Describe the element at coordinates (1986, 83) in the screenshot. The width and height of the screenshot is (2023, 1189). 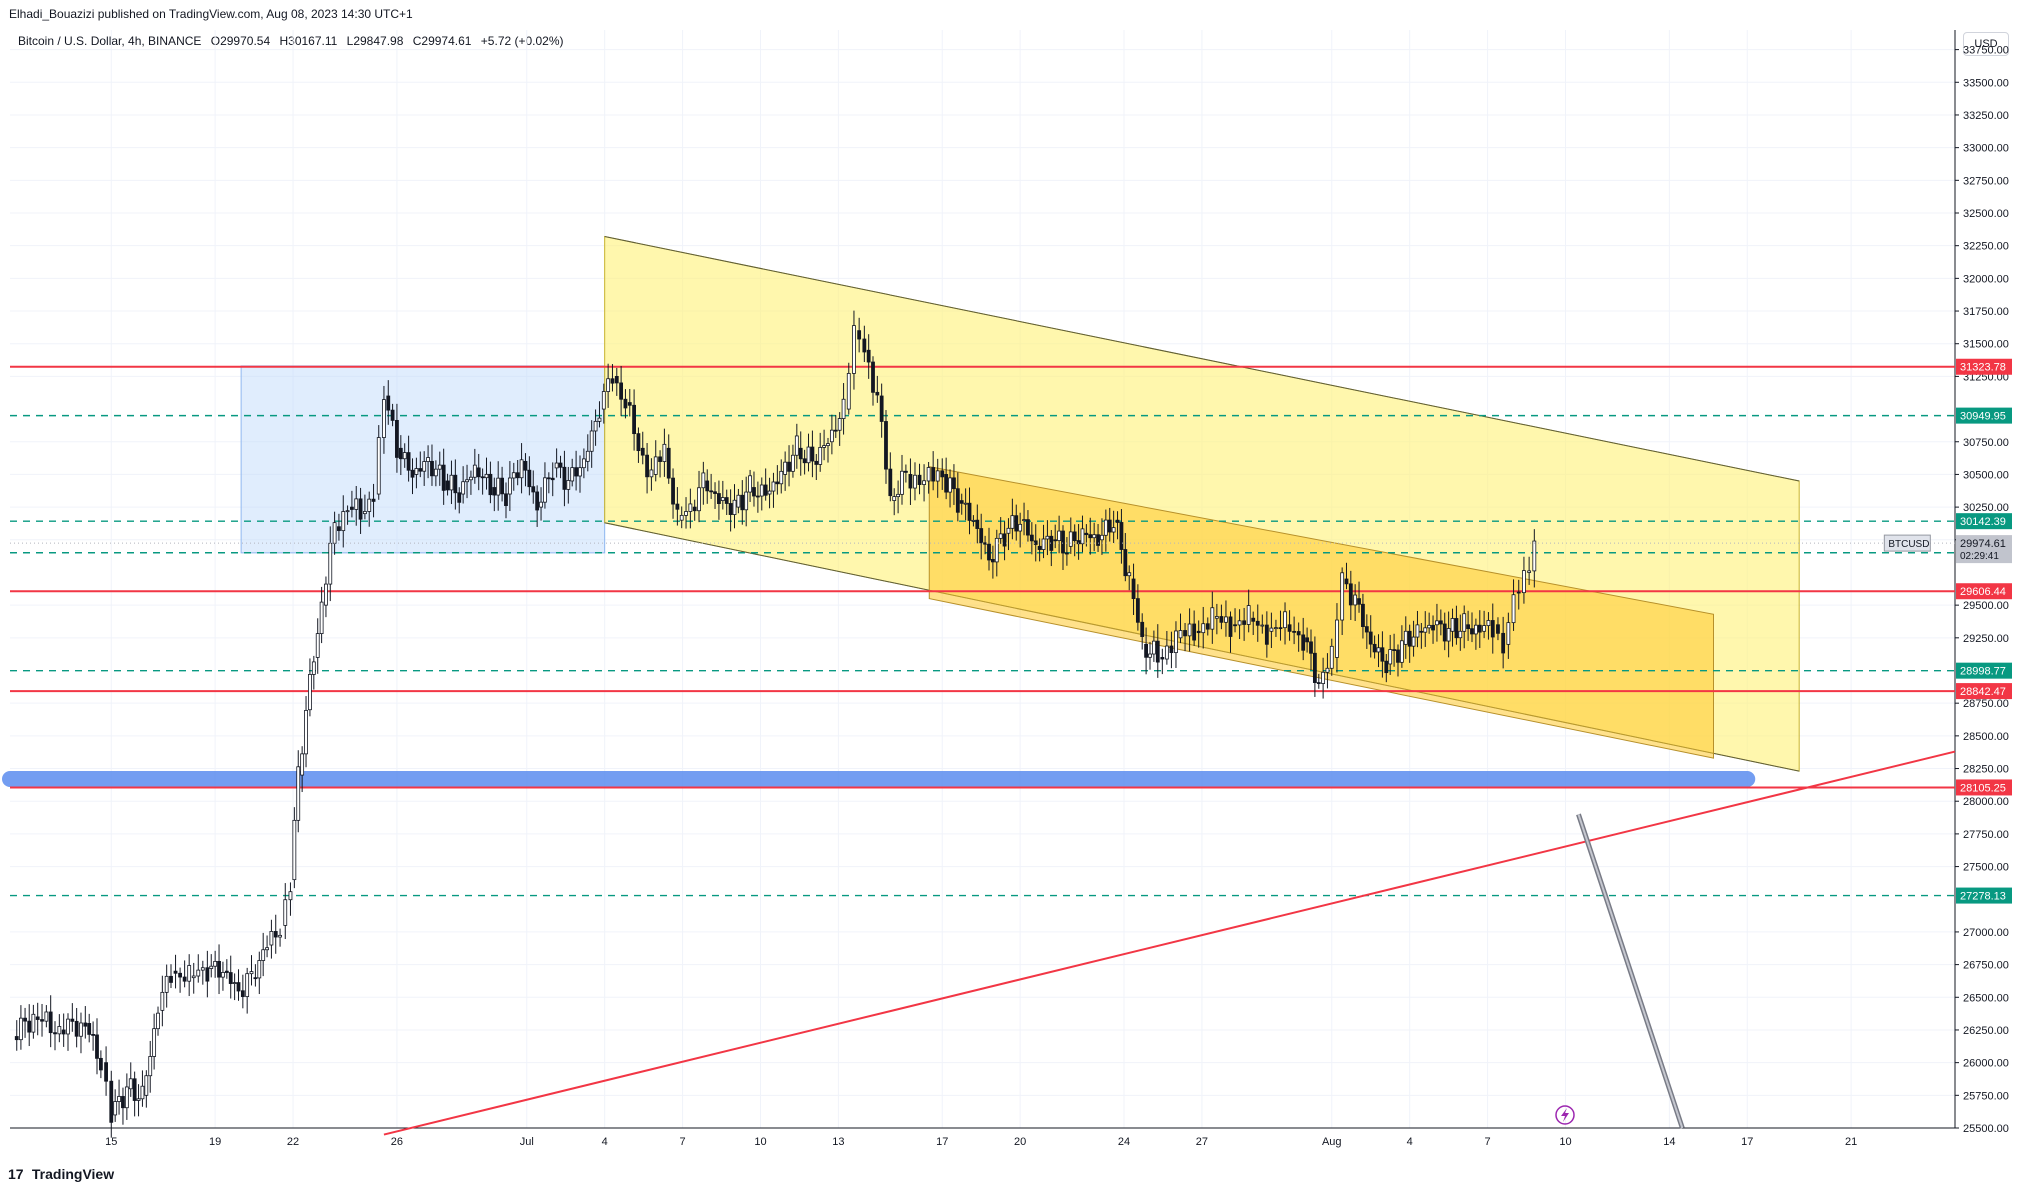
I see `price-tick-label: 33500.00` at that location.